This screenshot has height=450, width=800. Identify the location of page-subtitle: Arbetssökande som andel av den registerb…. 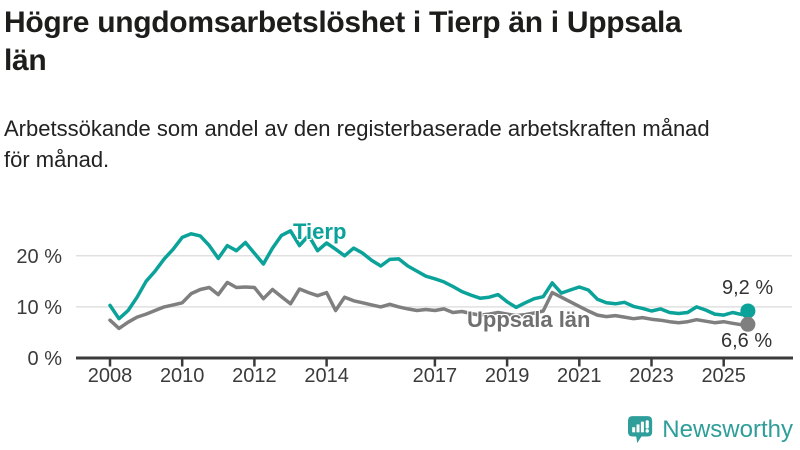
(357, 144).